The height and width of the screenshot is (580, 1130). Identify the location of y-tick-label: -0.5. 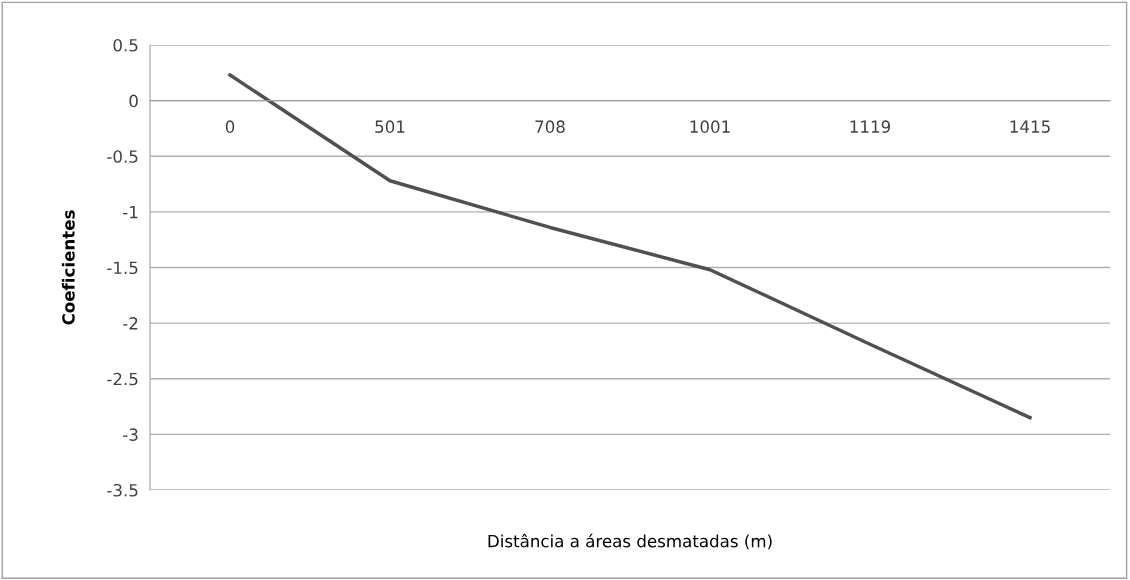
(122, 156).